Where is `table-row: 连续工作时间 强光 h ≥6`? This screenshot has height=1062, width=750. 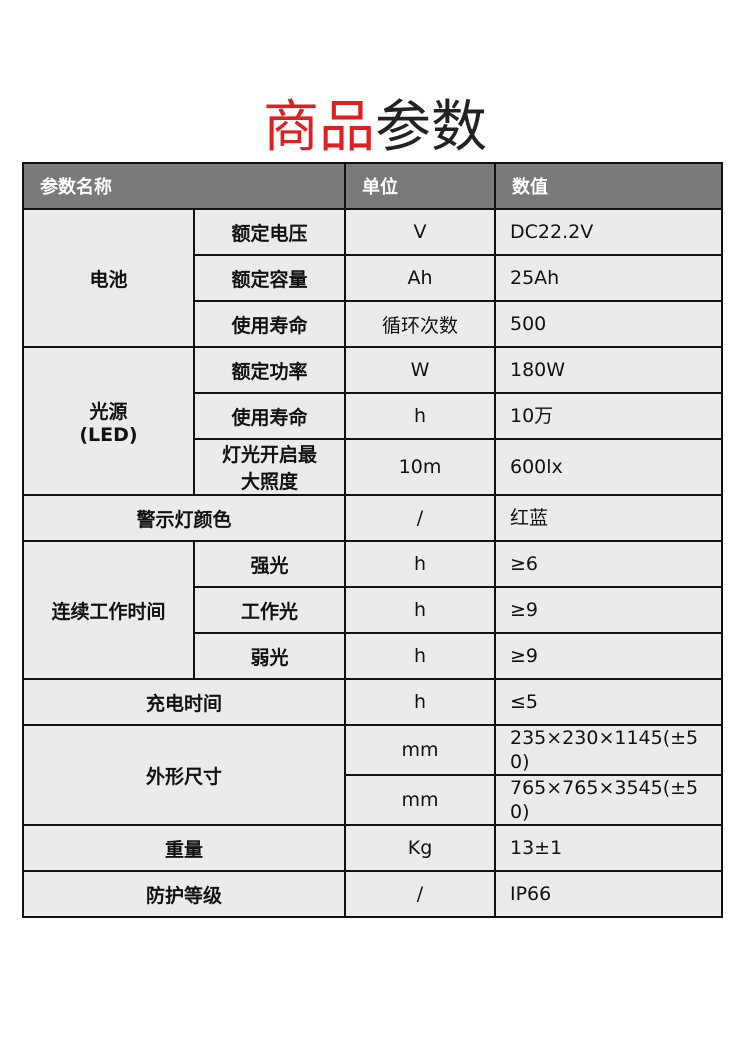 table-row: 连续工作时间 强光 h ≥6 is located at coordinates (372, 610).